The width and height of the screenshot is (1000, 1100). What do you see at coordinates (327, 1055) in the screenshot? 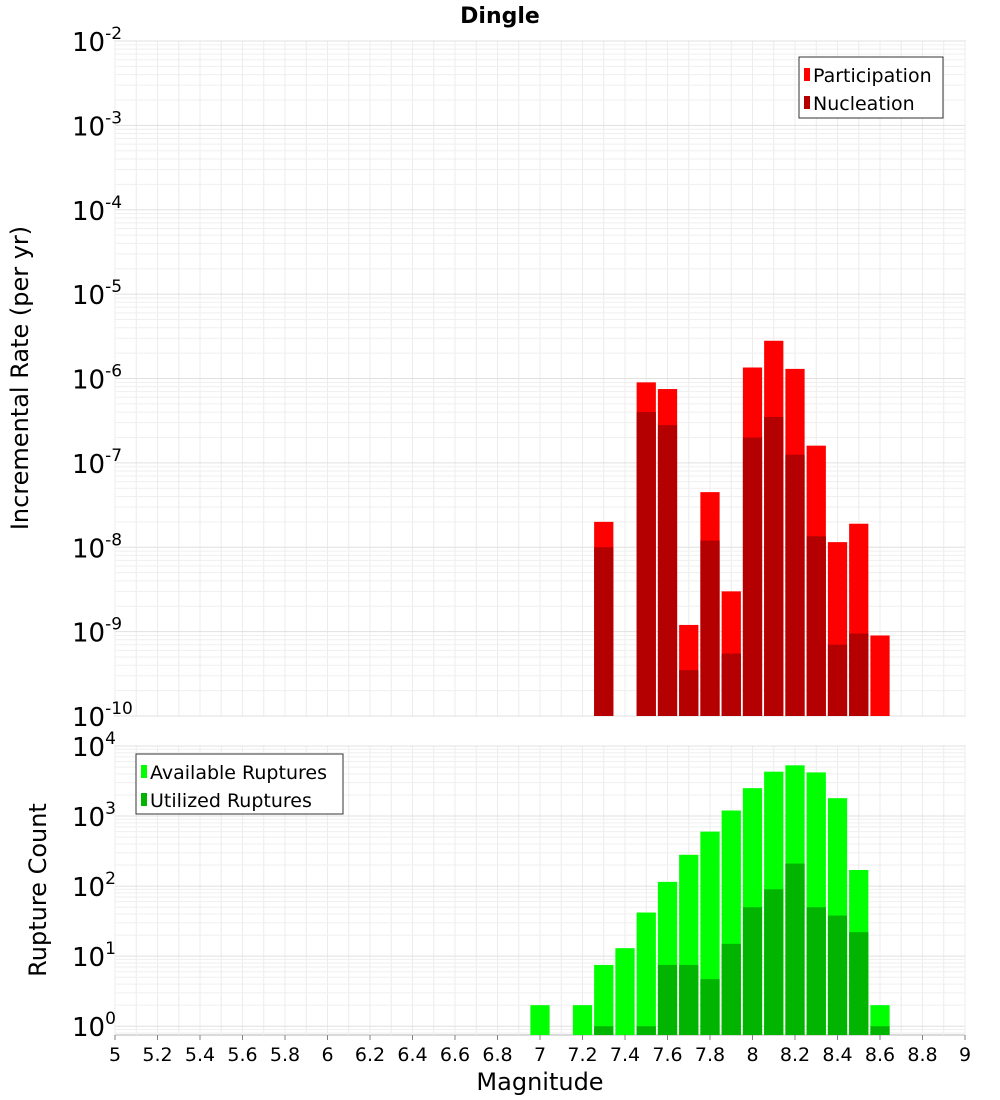
I see `x-tick-label: 6` at bounding box center [327, 1055].